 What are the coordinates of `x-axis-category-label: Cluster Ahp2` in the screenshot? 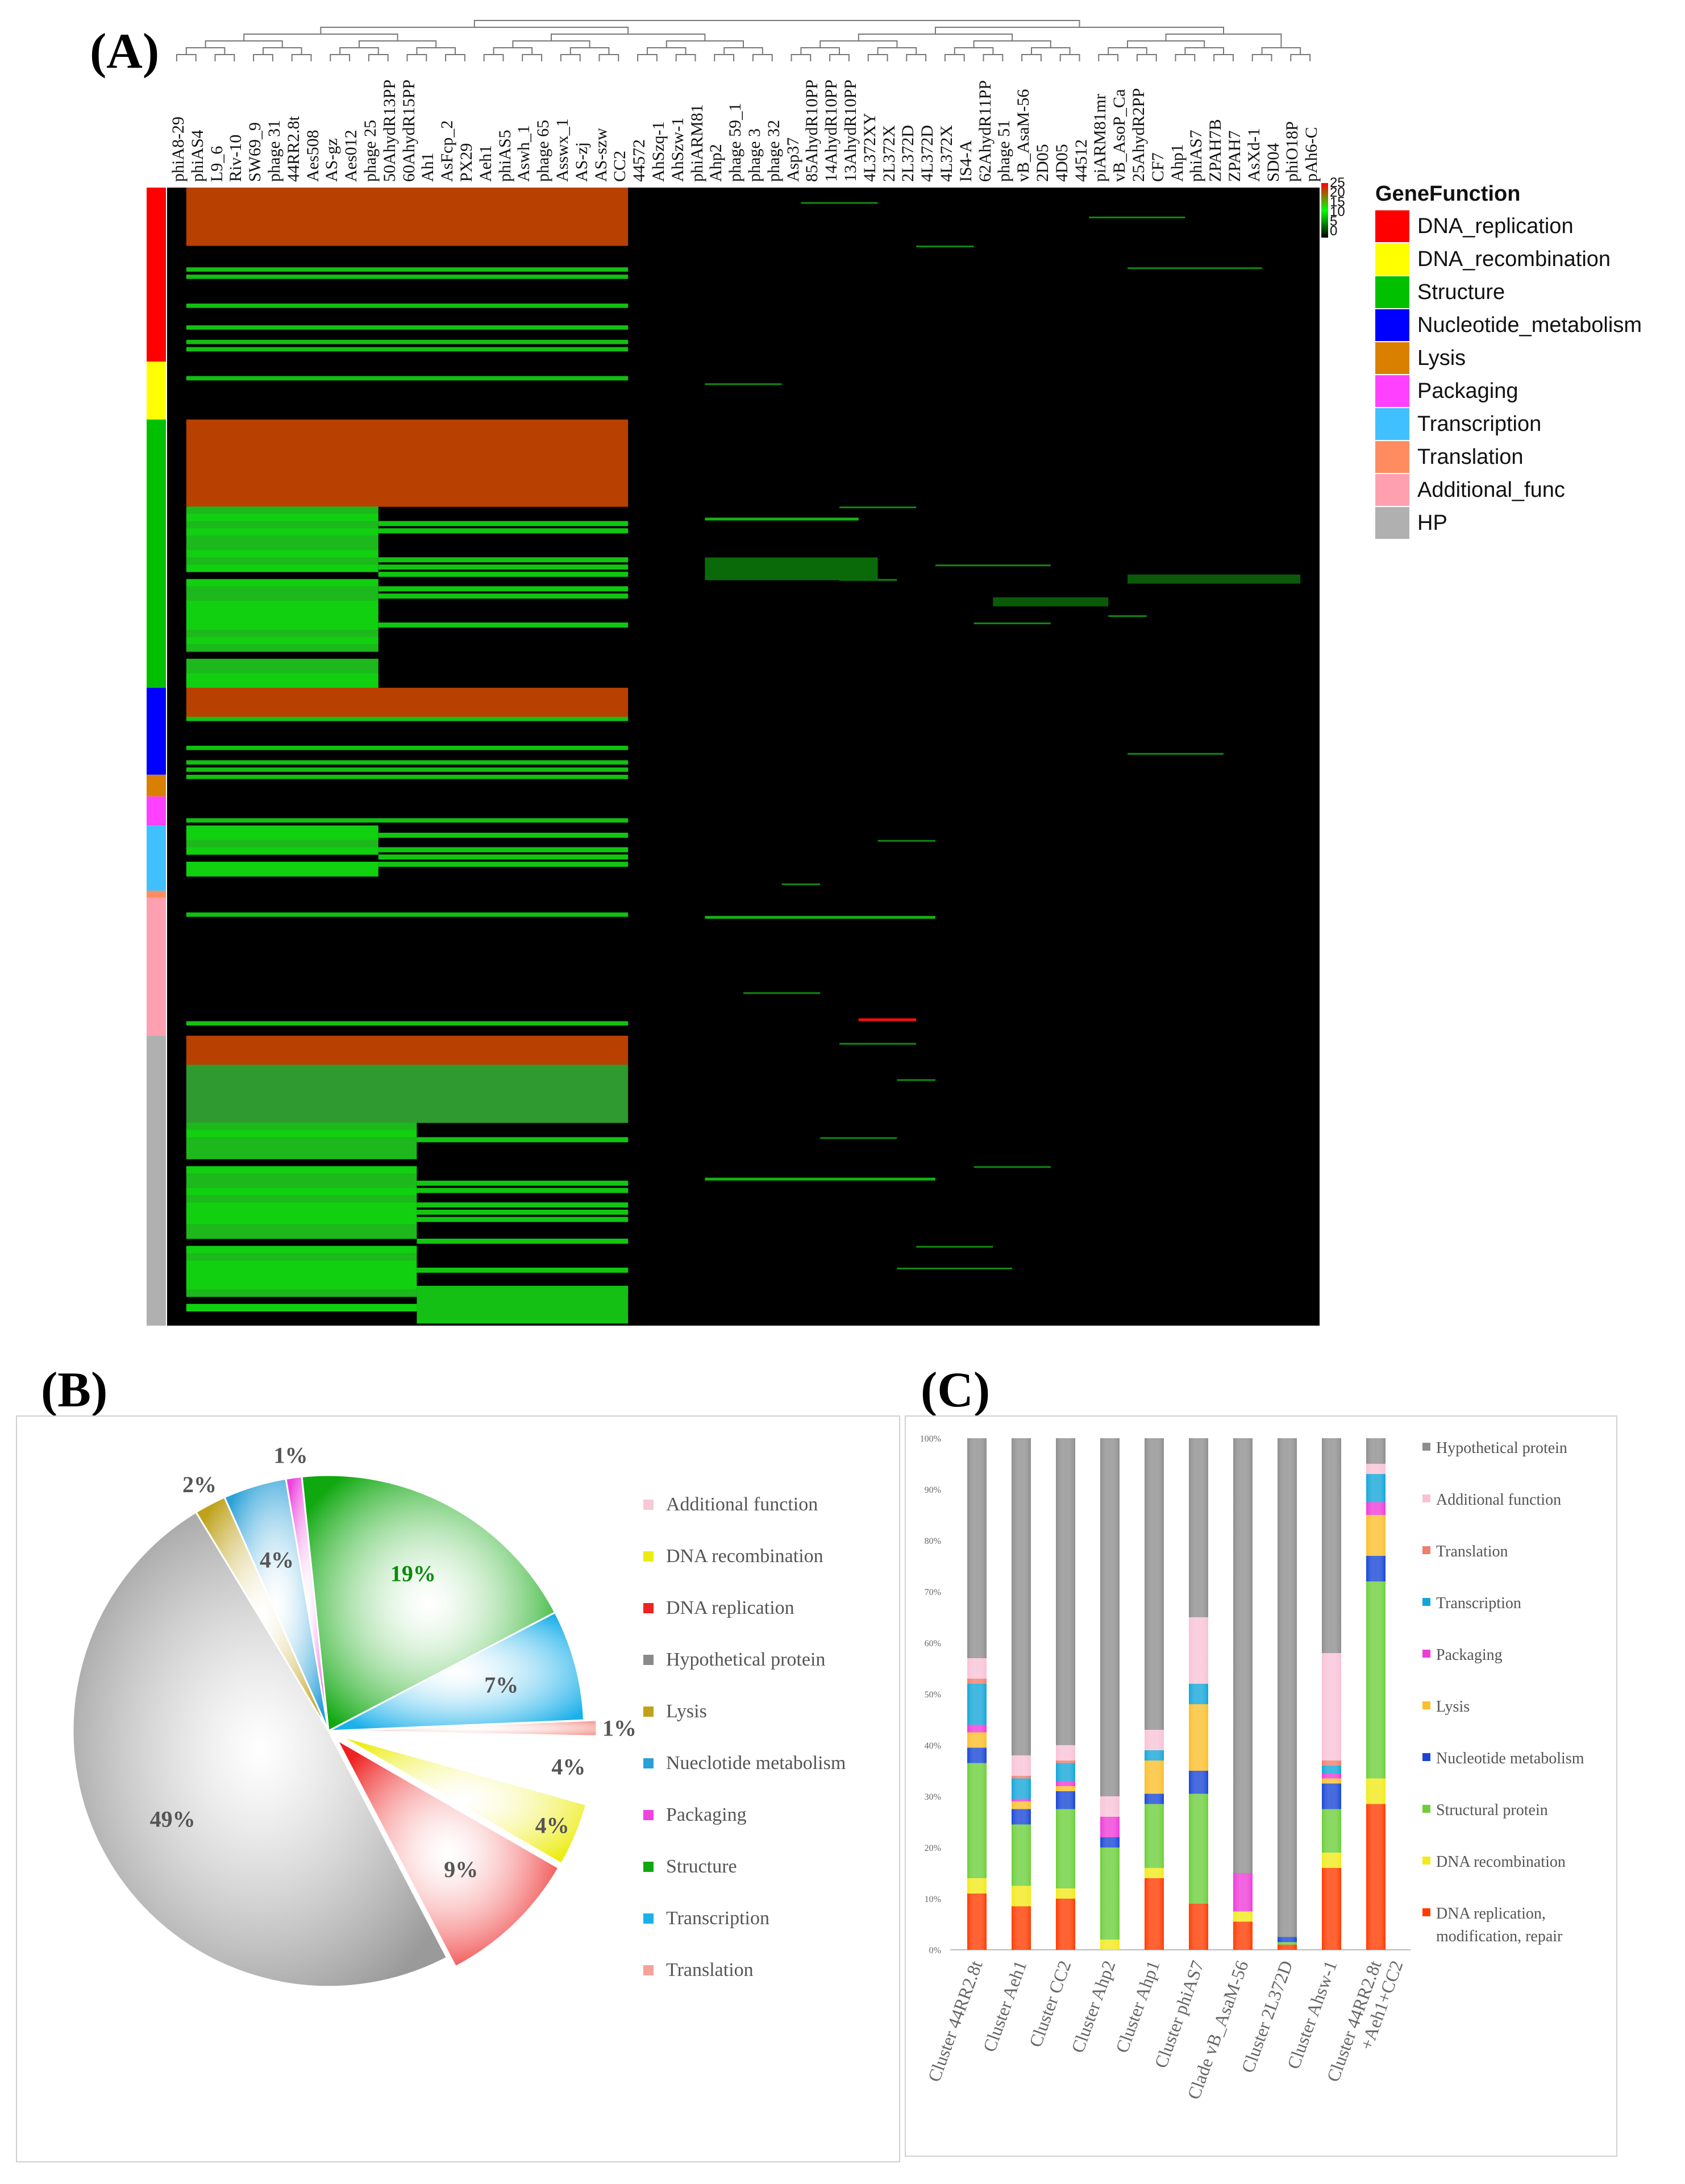 It's located at (1093, 2007).